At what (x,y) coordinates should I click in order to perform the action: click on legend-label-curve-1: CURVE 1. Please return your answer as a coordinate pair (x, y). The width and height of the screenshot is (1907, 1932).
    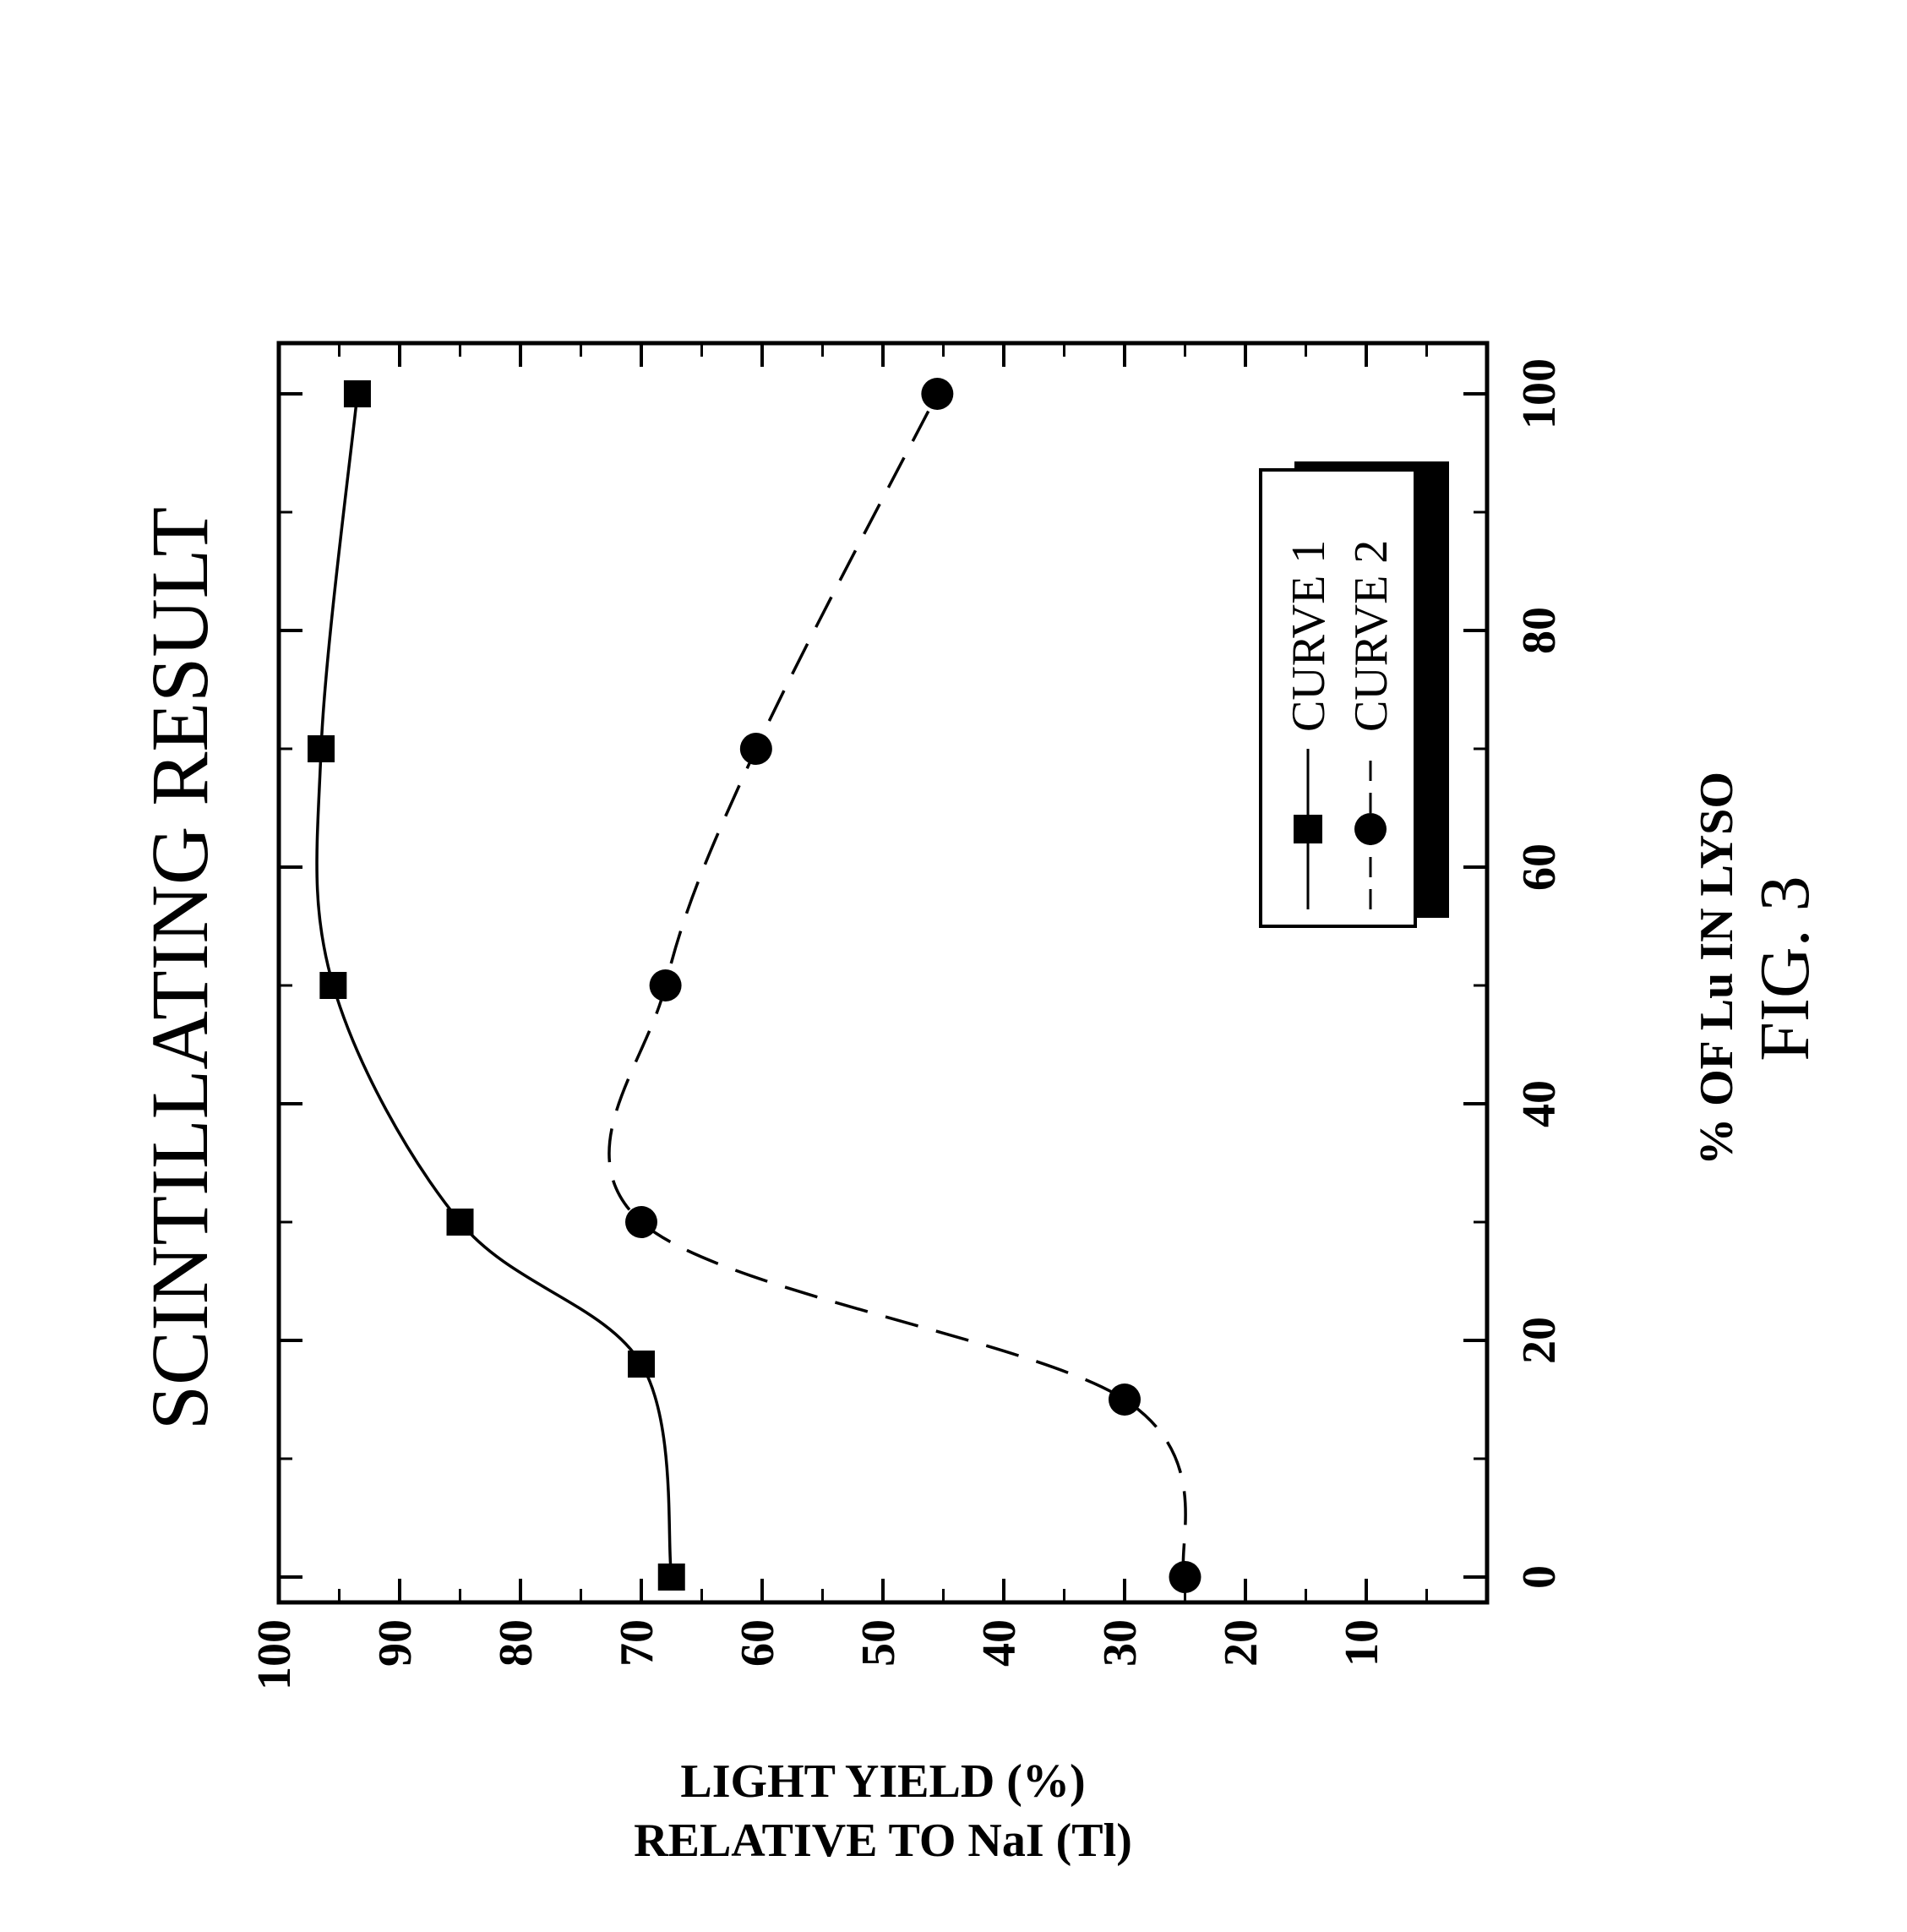
    Looking at the image, I should click on (1309, 636).